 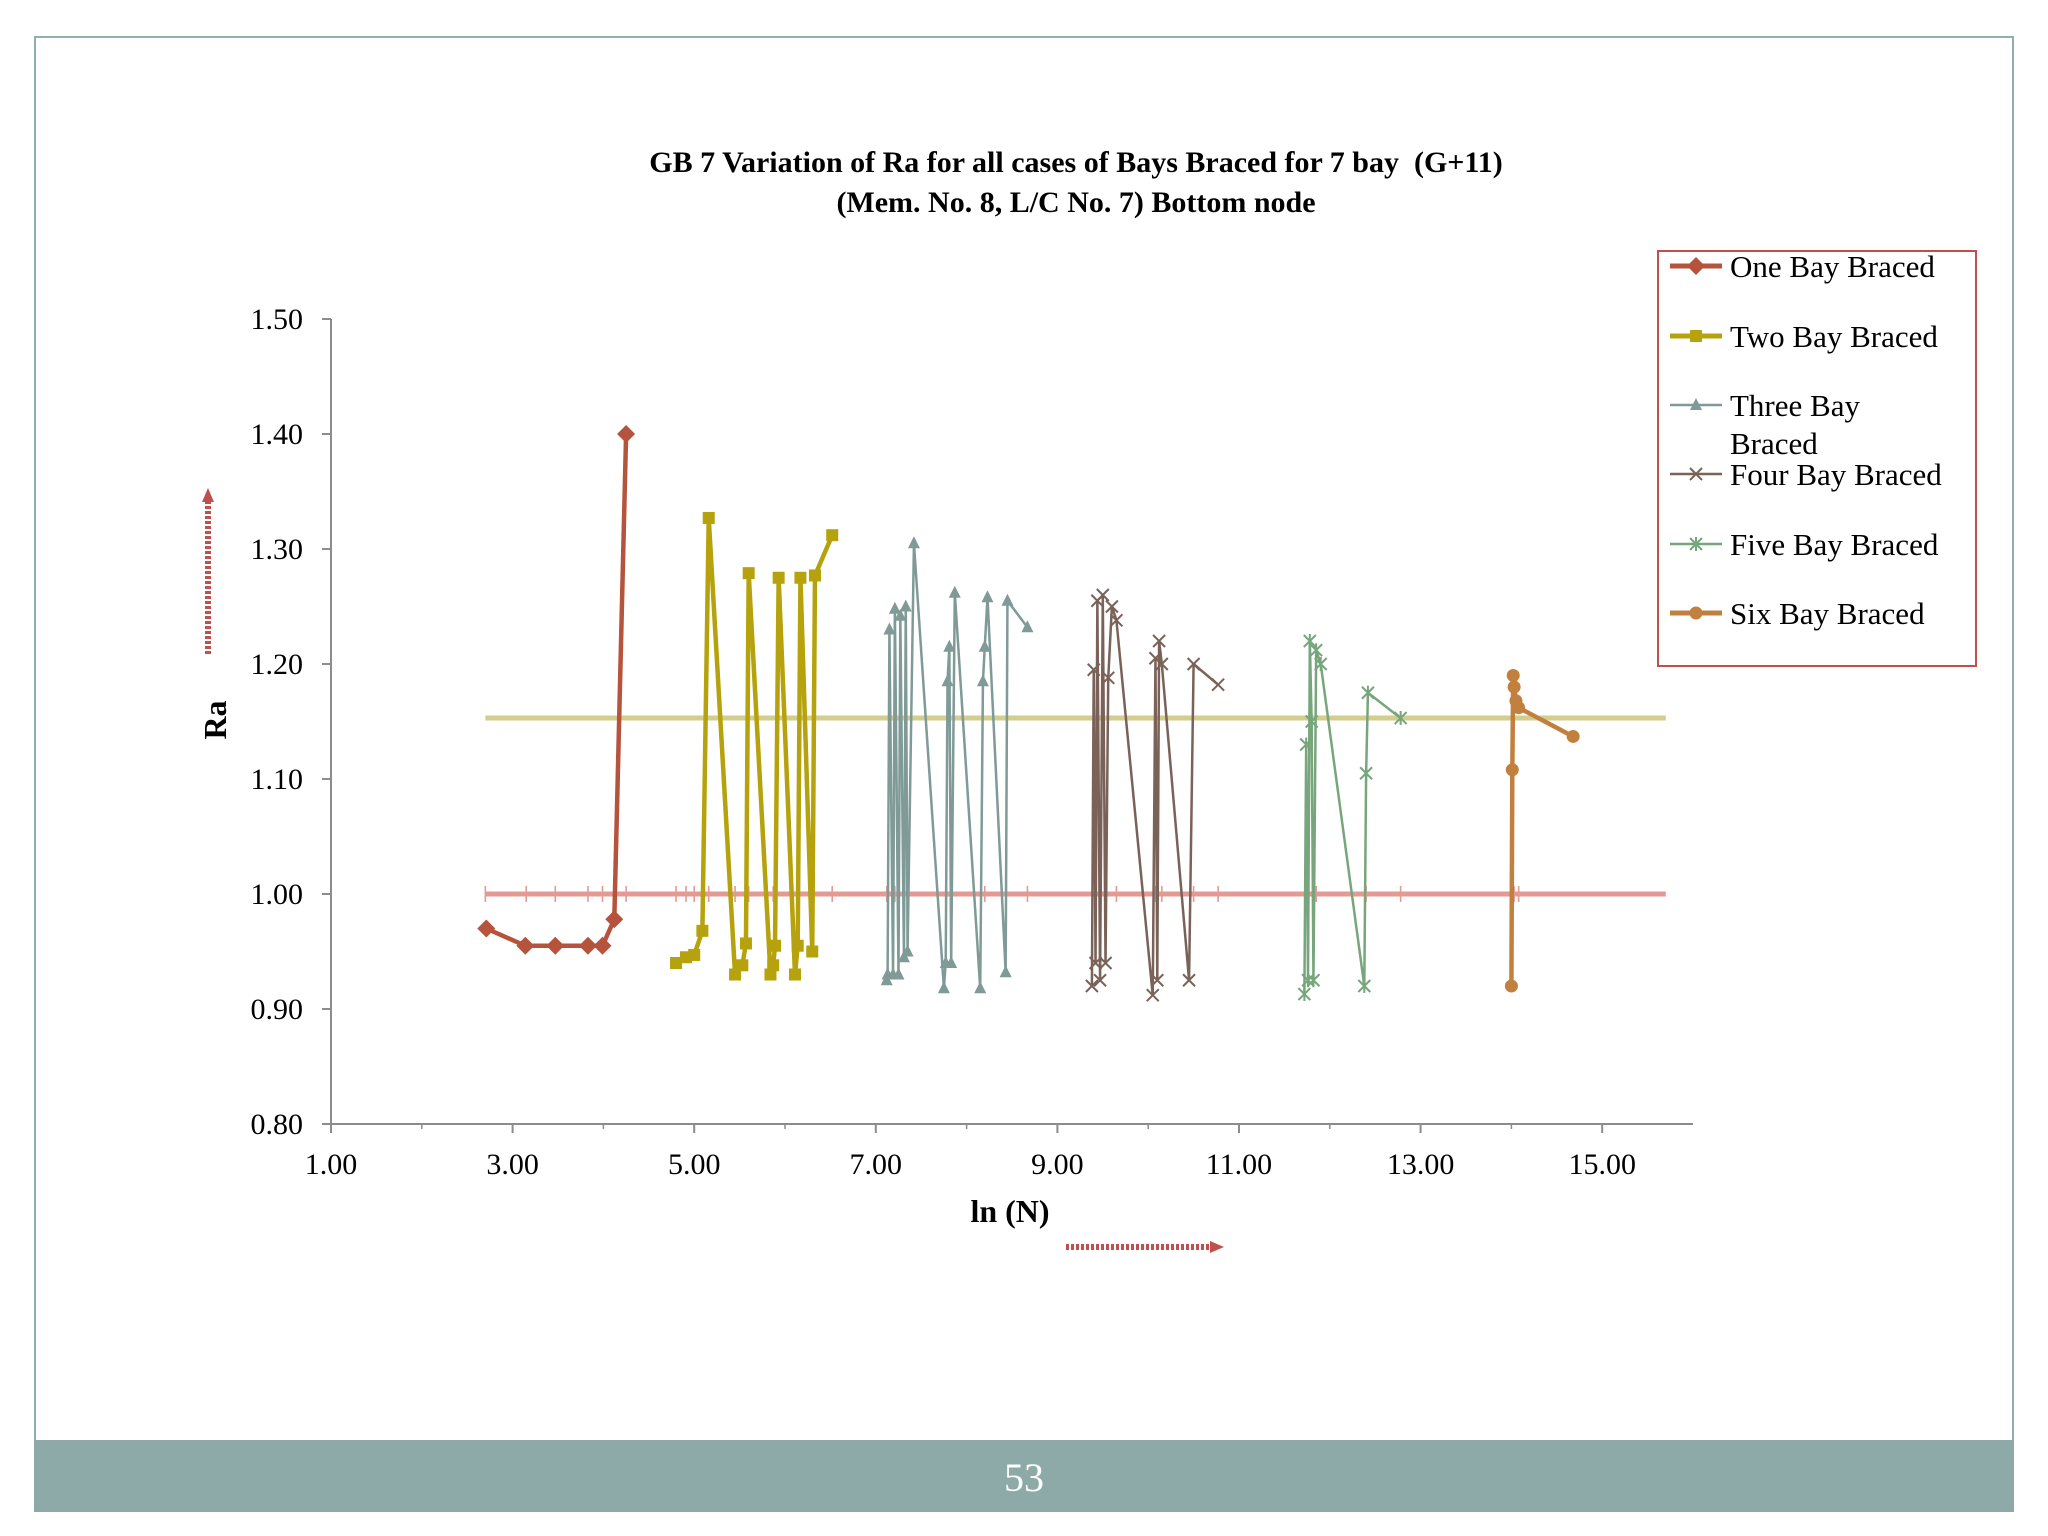 What do you see at coordinates (1145, 1247) in the screenshot?
I see `x-direction-arrow` at bounding box center [1145, 1247].